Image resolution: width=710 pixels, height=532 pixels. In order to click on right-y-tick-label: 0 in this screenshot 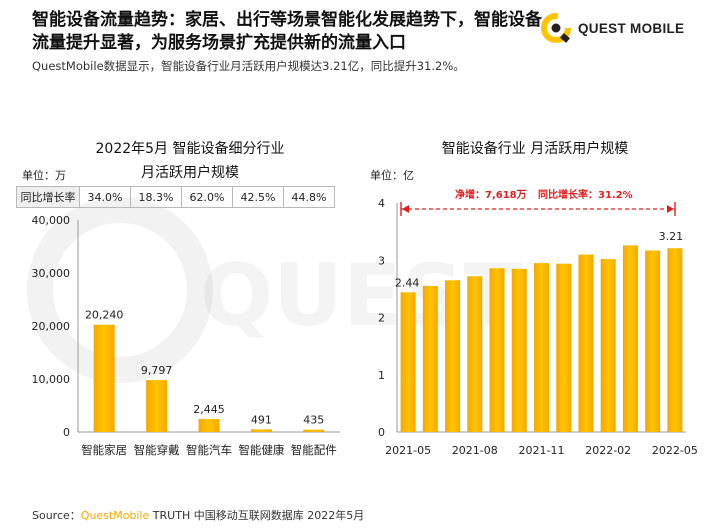, I will do `click(381, 432)`.